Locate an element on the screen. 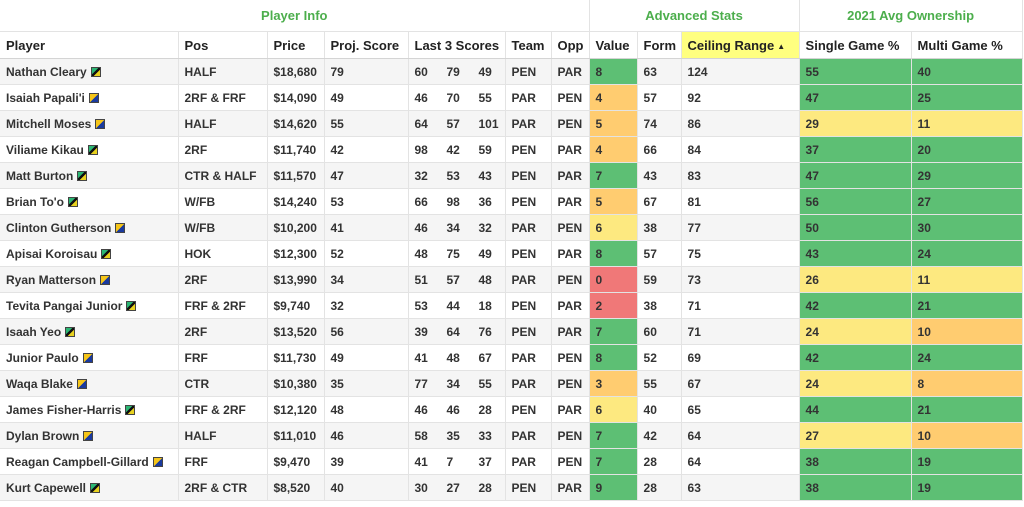  caret-up-icon: ▲ is located at coordinates (781, 46).